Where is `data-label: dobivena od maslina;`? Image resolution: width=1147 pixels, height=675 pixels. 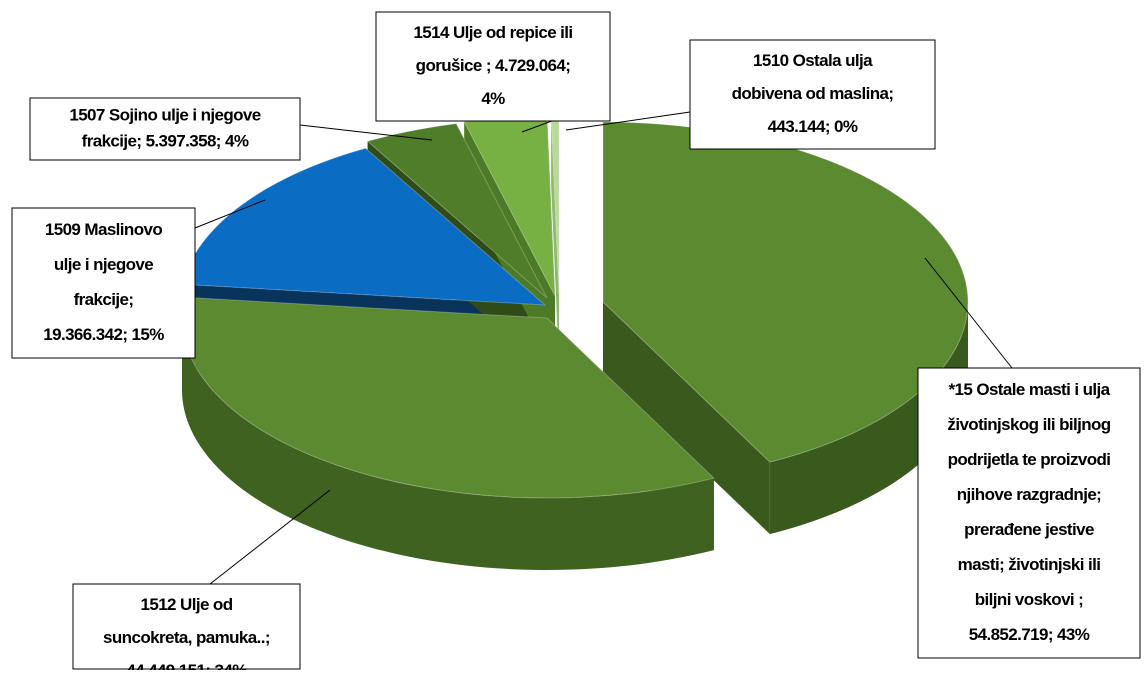 data-label: dobivena od maslina; is located at coordinates (813, 93).